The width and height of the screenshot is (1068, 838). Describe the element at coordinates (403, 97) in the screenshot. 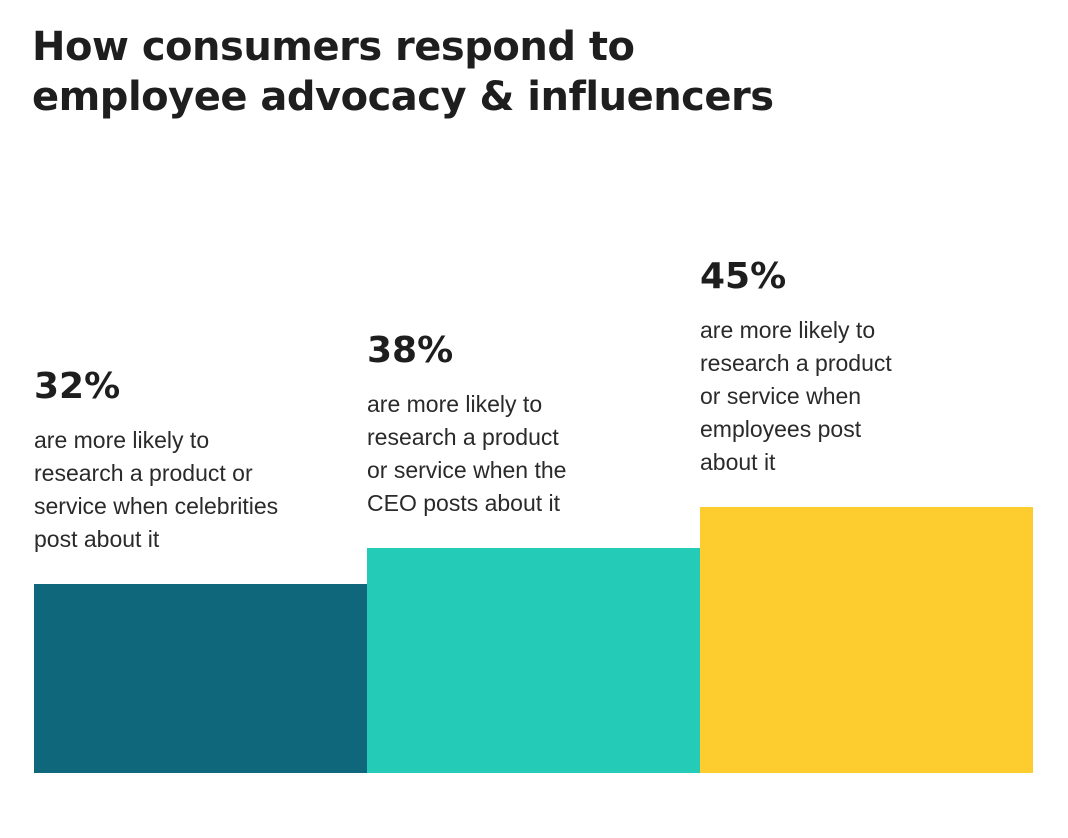

I see `chart-title-line-2: employee advocacy & influencers` at that location.